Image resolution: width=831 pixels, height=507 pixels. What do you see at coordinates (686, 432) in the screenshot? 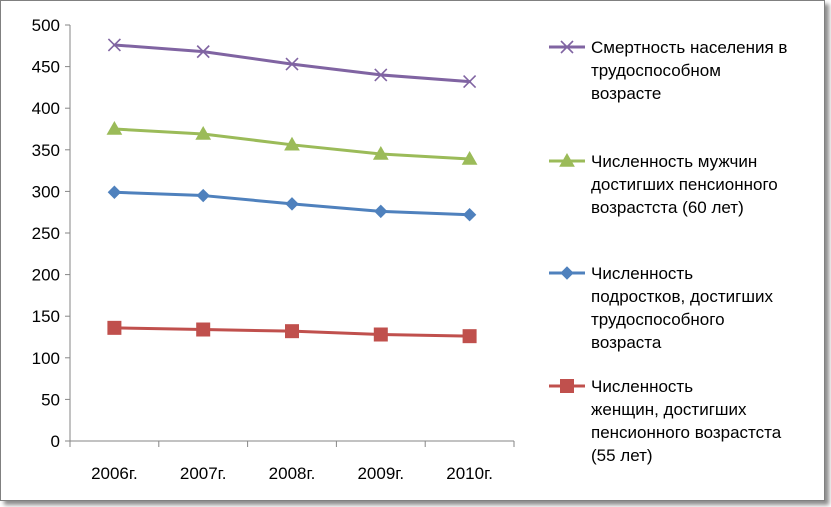
I see `legend-label: пенсионного возрастста` at bounding box center [686, 432].